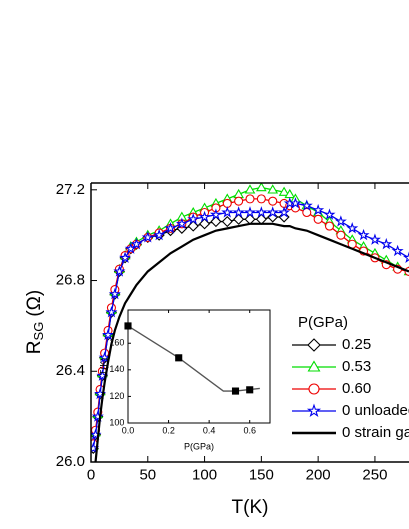  I want to click on x-tick-label: 0.6, so click(249, 430).